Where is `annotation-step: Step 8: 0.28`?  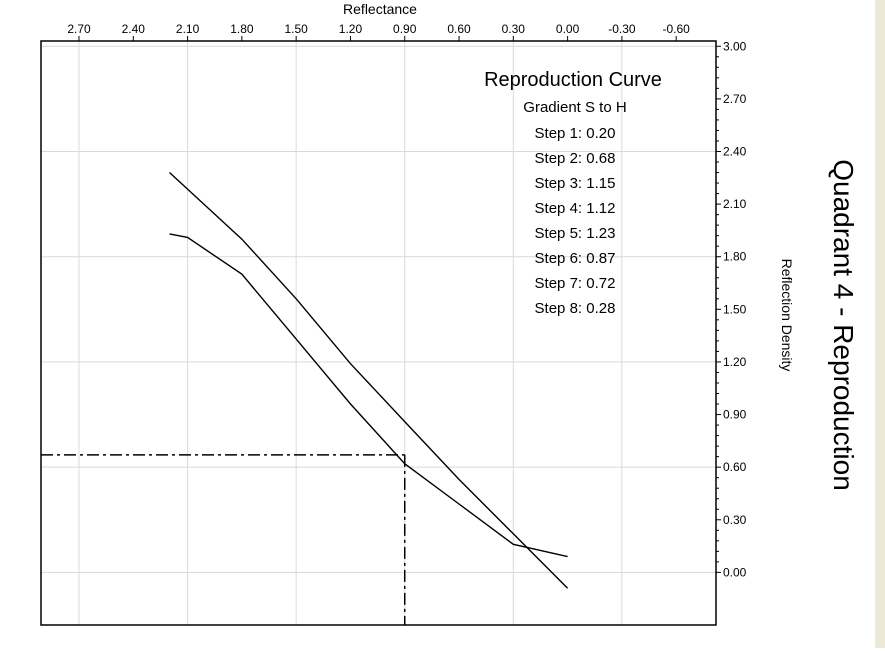 annotation-step: Step 8: 0.28 is located at coordinates (575, 308).